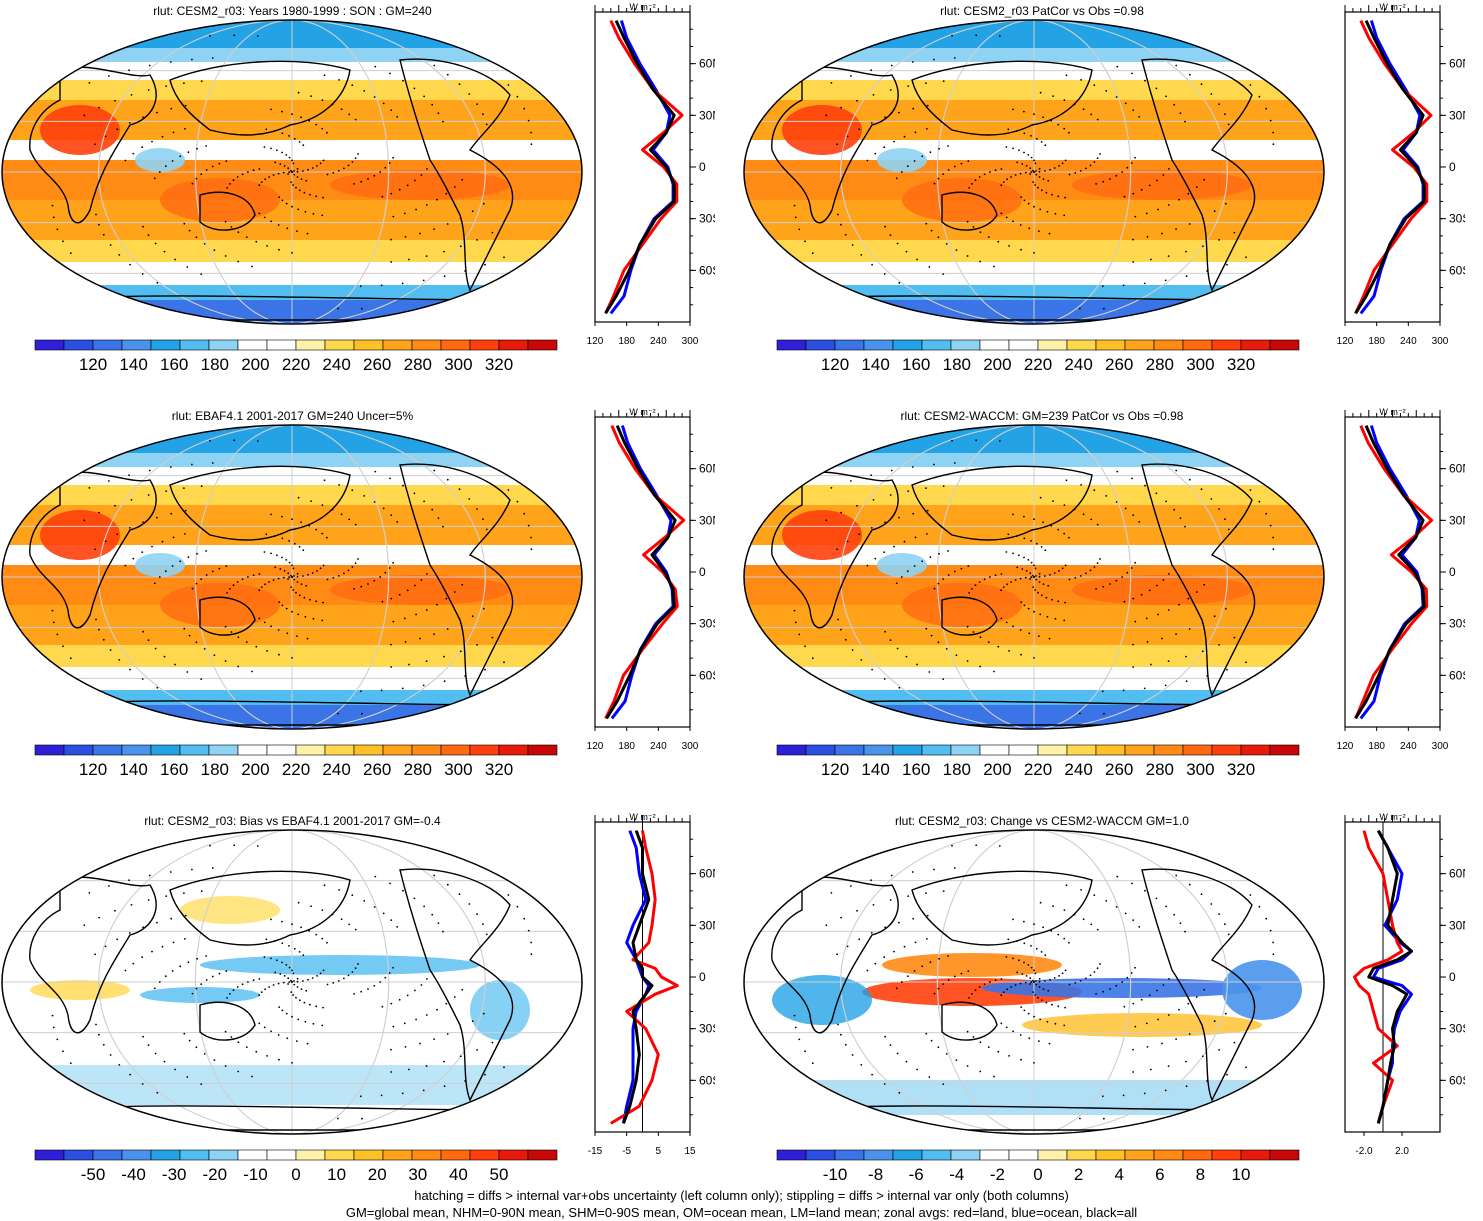  What do you see at coordinates (626, 1151) in the screenshot?
I see `profile-x-tick-label: -5` at bounding box center [626, 1151].